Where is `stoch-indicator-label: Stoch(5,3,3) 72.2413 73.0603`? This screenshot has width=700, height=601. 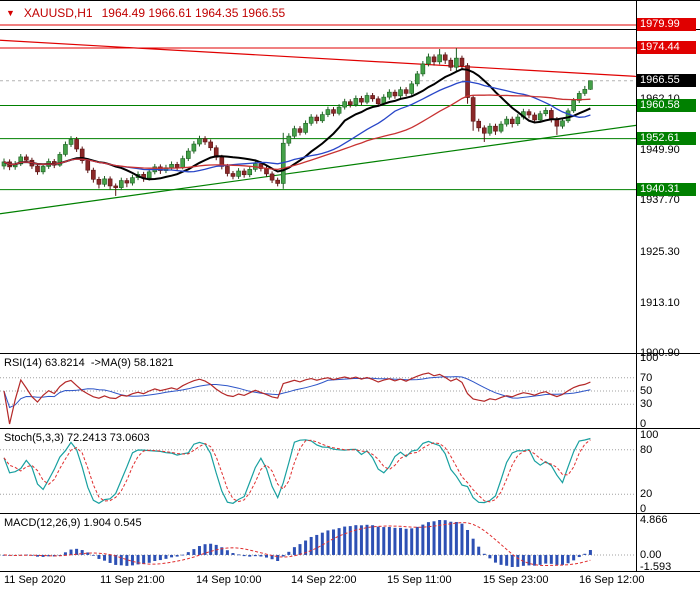 stoch-indicator-label: Stoch(5,3,3) 72.2413 73.0603 is located at coordinates (77, 438).